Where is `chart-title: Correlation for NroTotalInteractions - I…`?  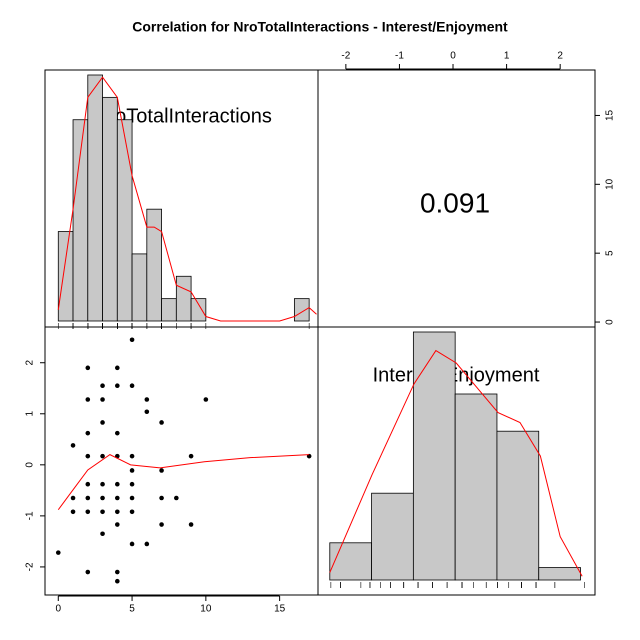
chart-title: Correlation for NroTotalInteractions - I… is located at coordinates (320, 27).